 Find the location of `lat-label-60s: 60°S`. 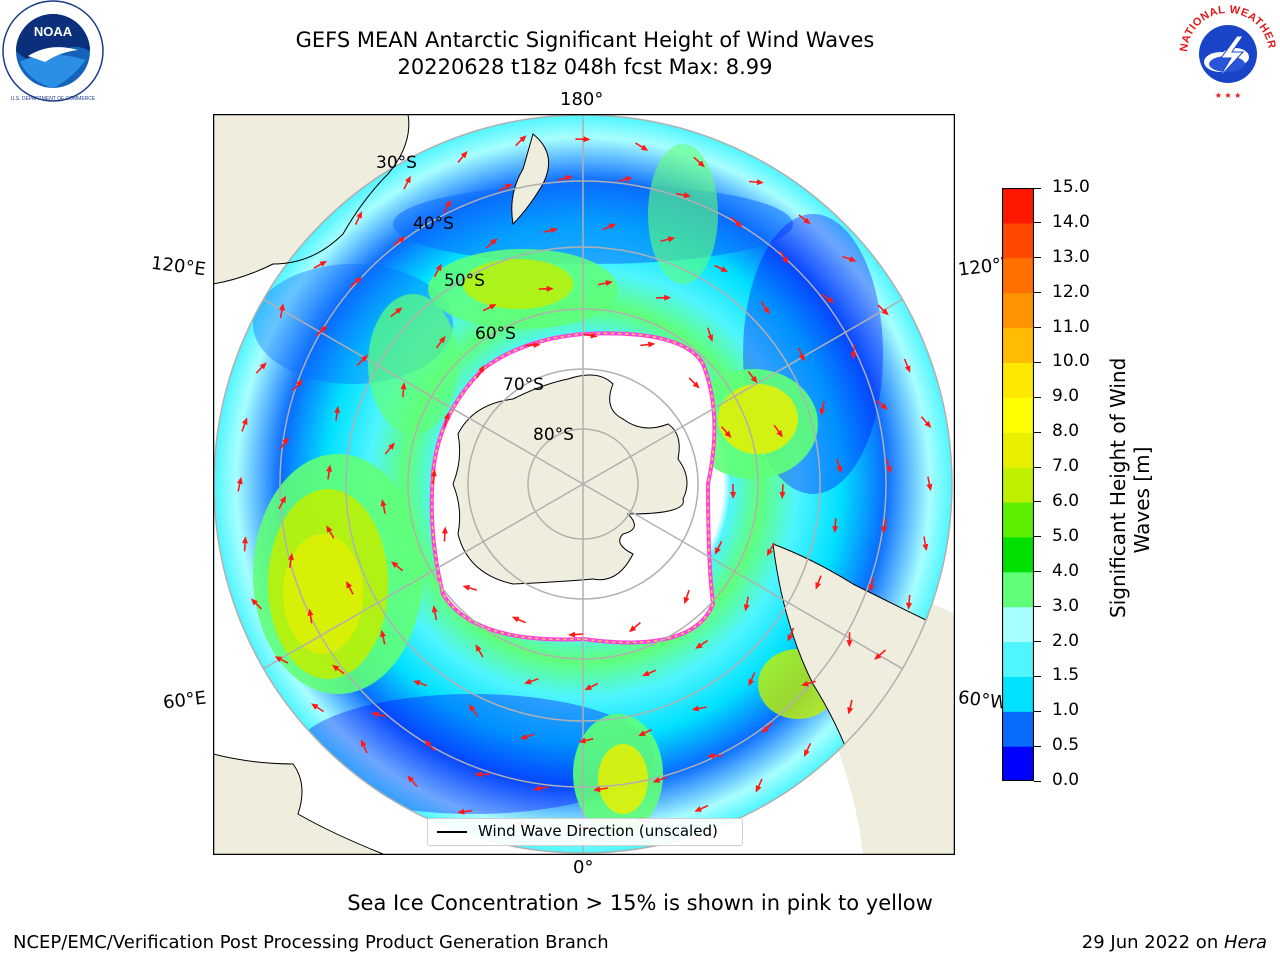

lat-label-60s: 60°S is located at coordinates (495, 334).